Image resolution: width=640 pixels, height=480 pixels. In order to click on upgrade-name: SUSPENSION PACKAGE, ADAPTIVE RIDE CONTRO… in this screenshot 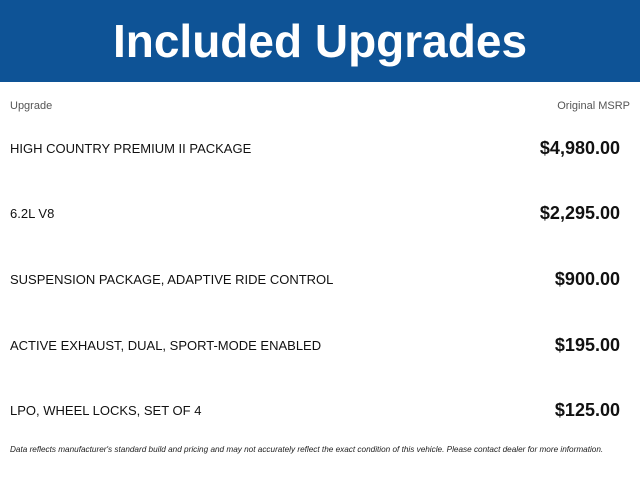, I will do `click(172, 279)`.